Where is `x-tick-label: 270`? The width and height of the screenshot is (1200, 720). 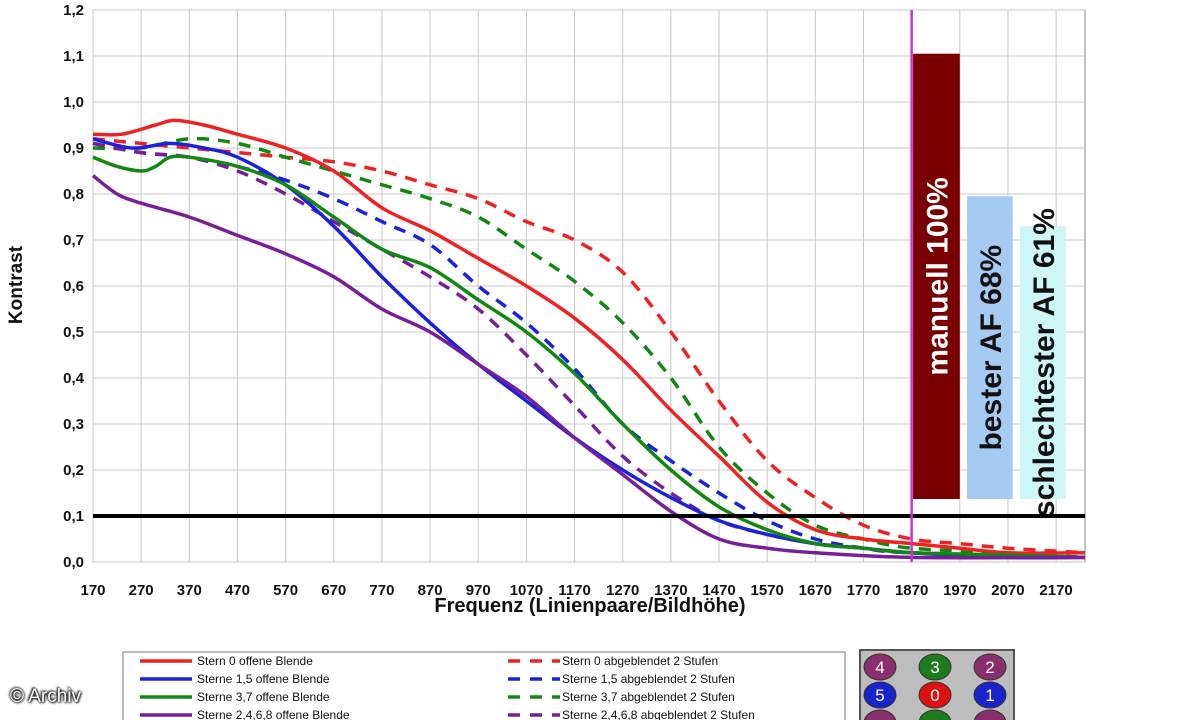
x-tick-label: 270 is located at coordinates (141, 590).